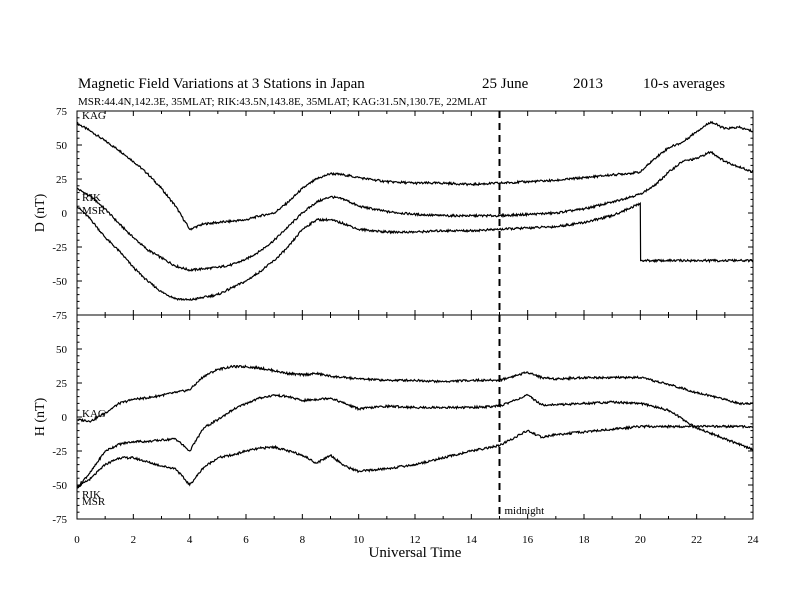  I want to click on x-tick-label: 12, so click(415, 540).